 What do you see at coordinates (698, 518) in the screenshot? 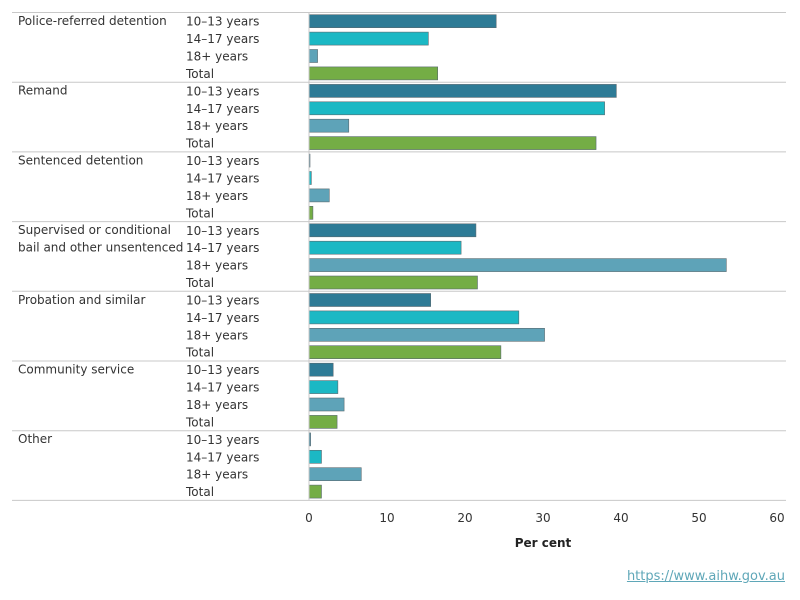
I see `x-tick-label: 50` at bounding box center [698, 518].